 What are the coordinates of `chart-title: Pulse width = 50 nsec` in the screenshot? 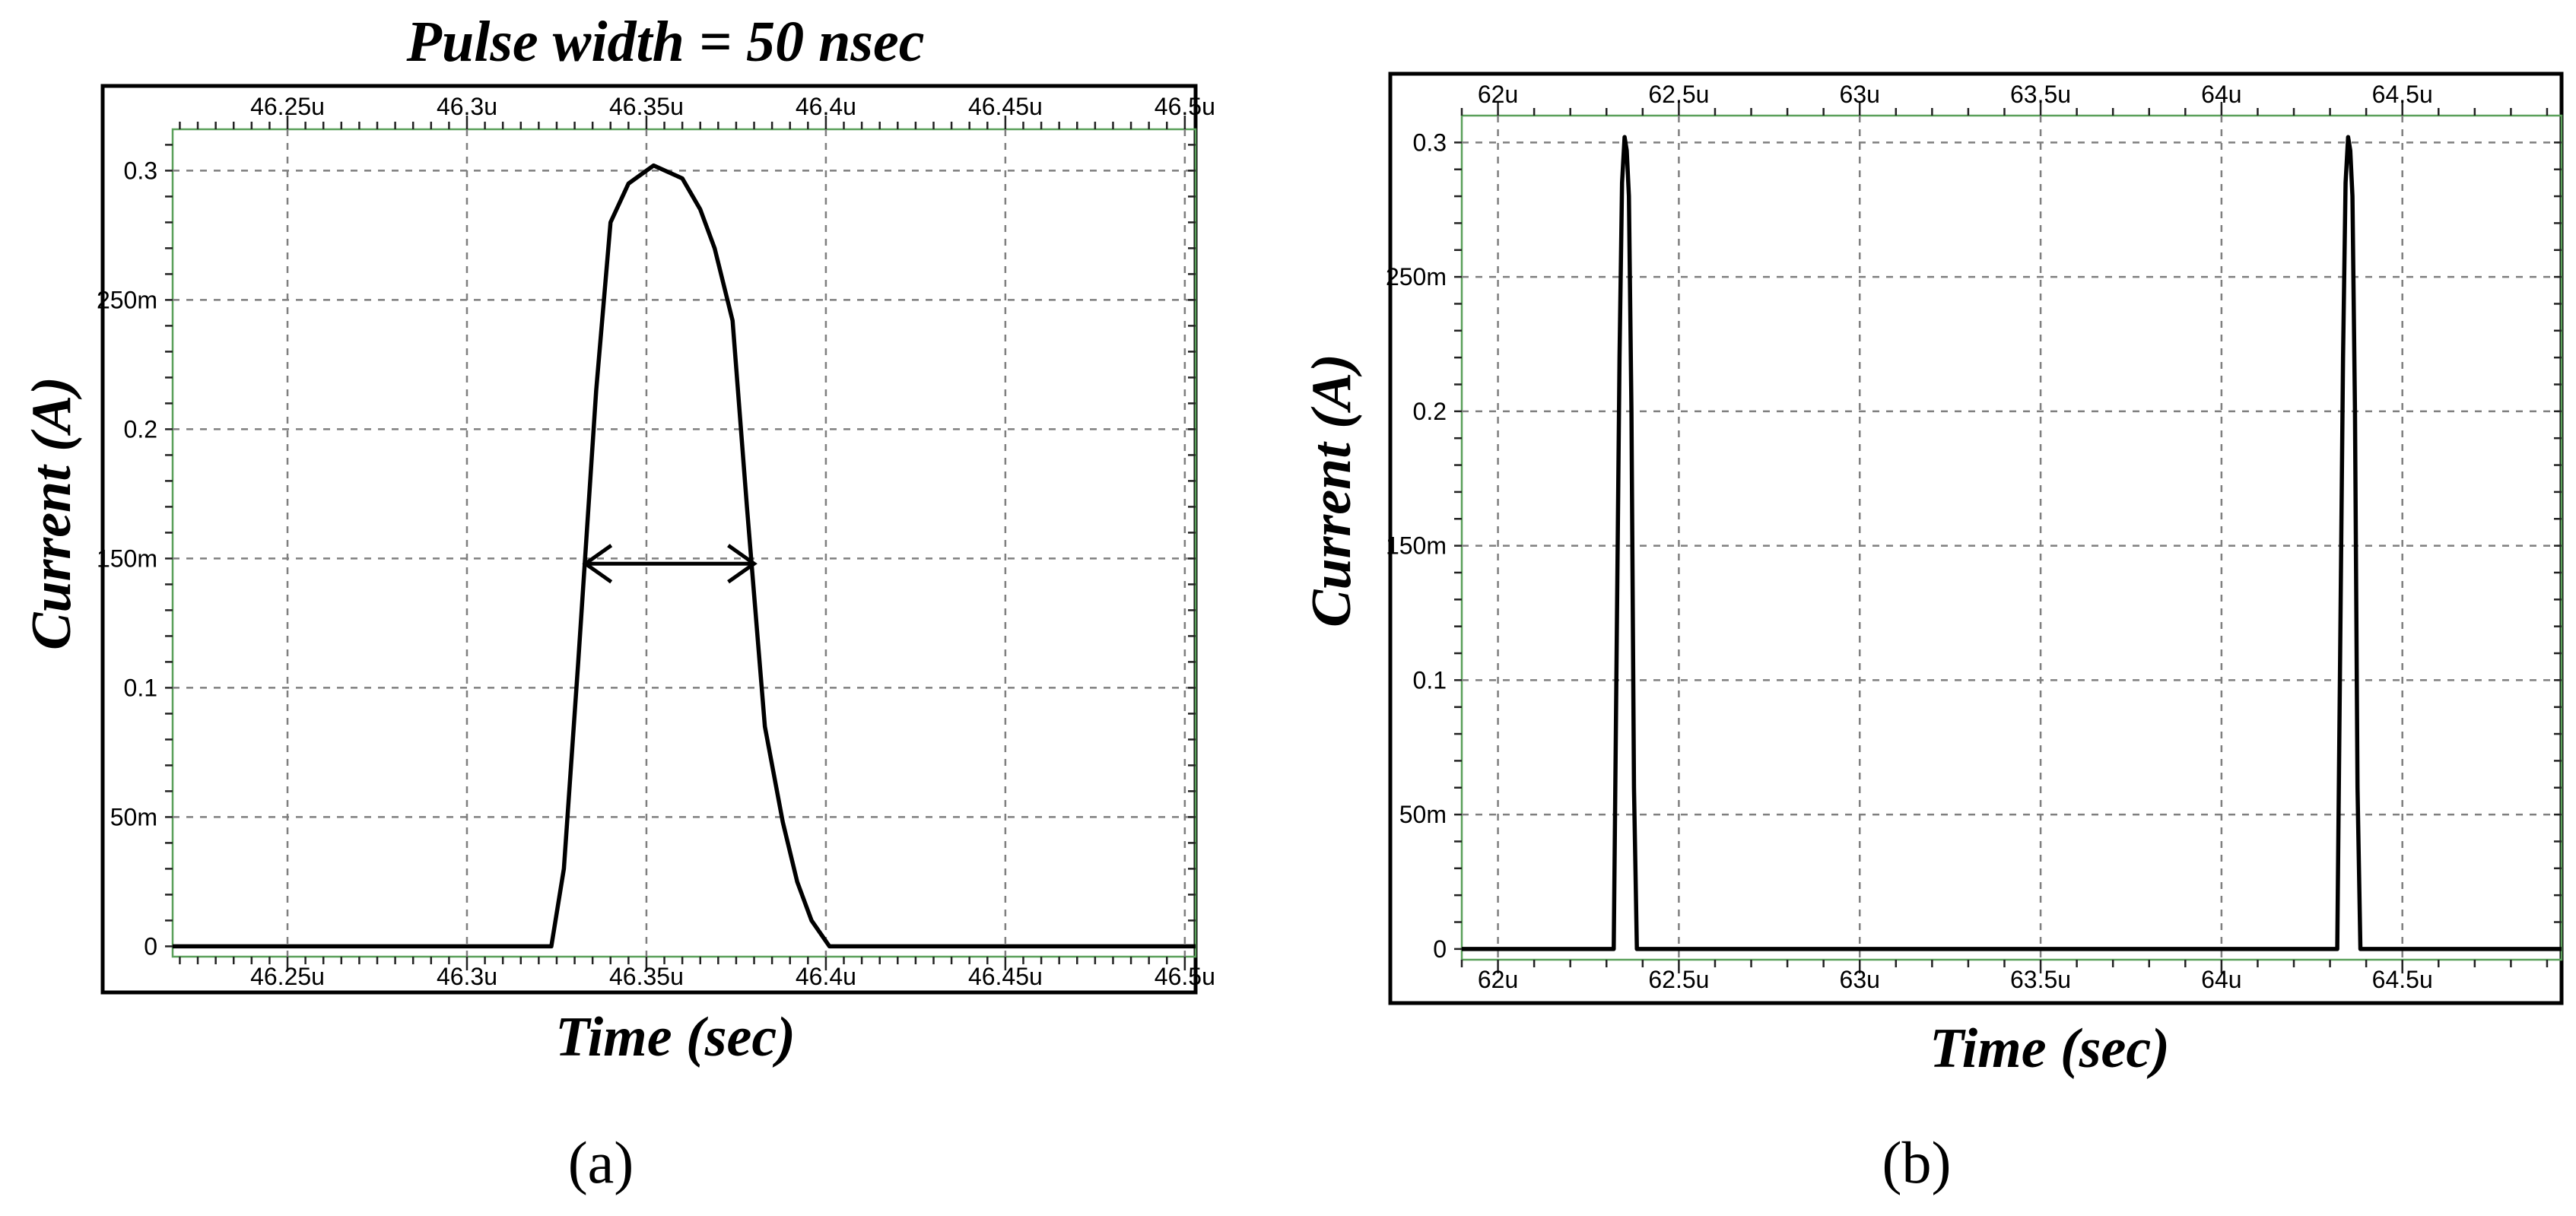 It's located at (665, 42).